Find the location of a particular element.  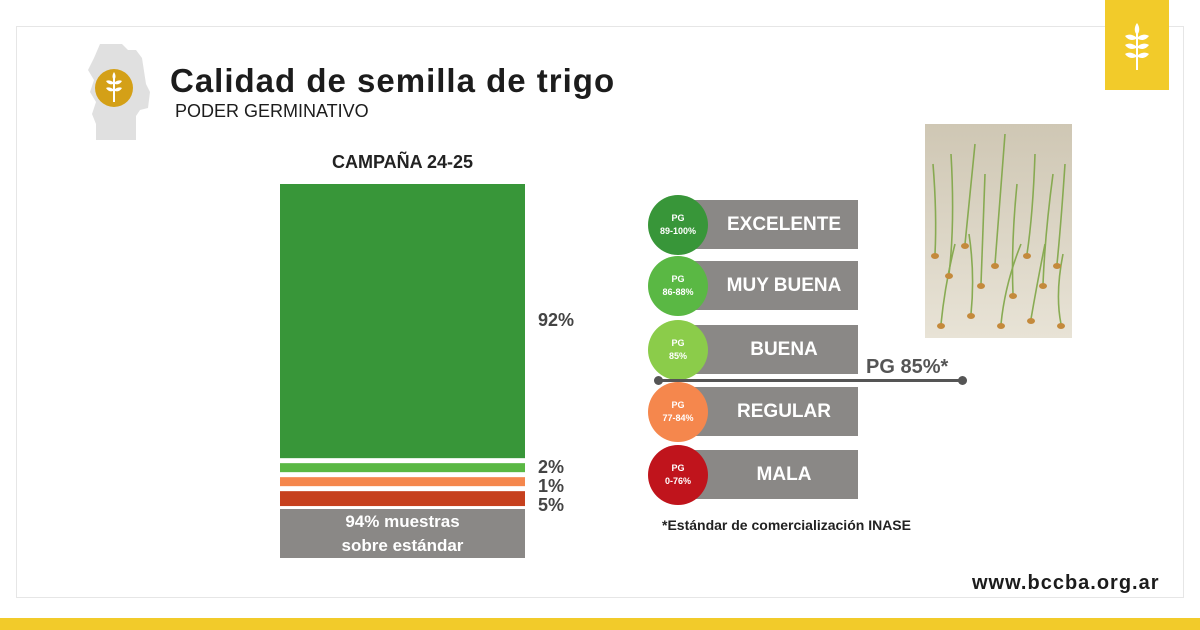

grade-circle: PG 85% is located at coordinates (678, 350).